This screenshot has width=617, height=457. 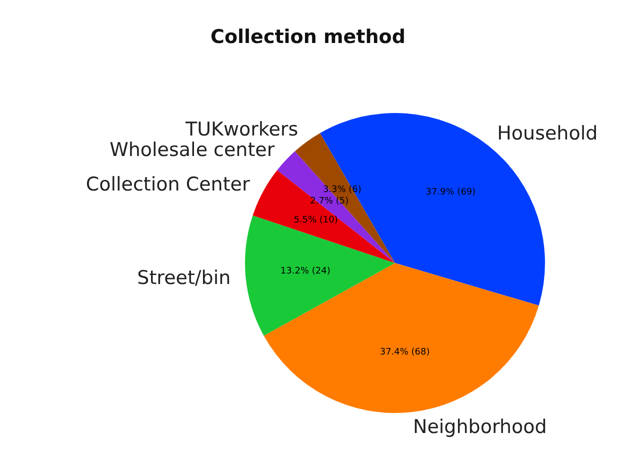 What do you see at coordinates (308, 37) in the screenshot?
I see `chart-title: Collection method` at bounding box center [308, 37].